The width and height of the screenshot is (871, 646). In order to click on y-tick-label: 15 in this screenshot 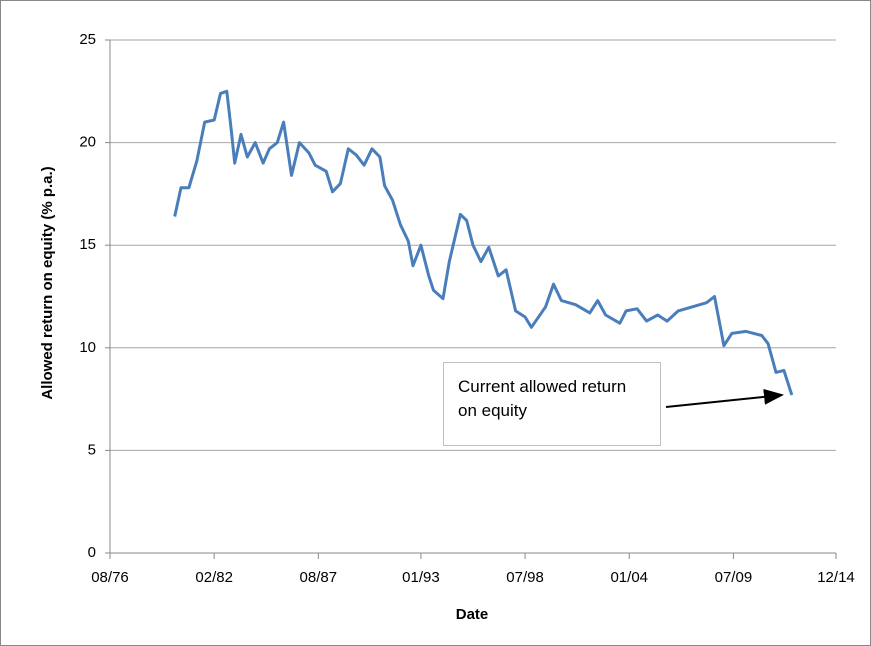, I will do `click(87, 244)`.